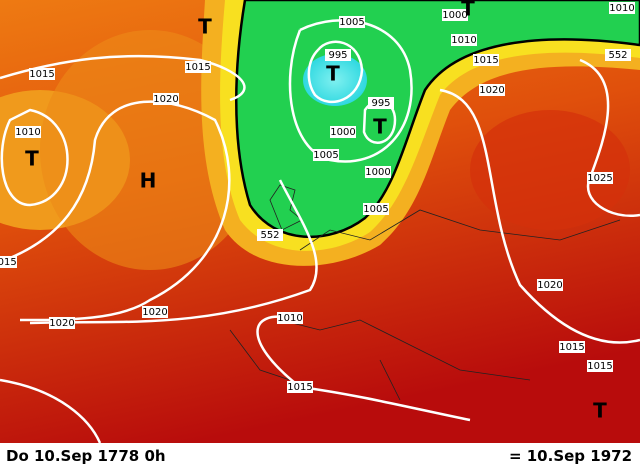 Image resolution: width=640 pixels, height=471 pixels. Describe the element at coordinates (148, 181) in the screenshot. I see `pressure-center: H` at that location.